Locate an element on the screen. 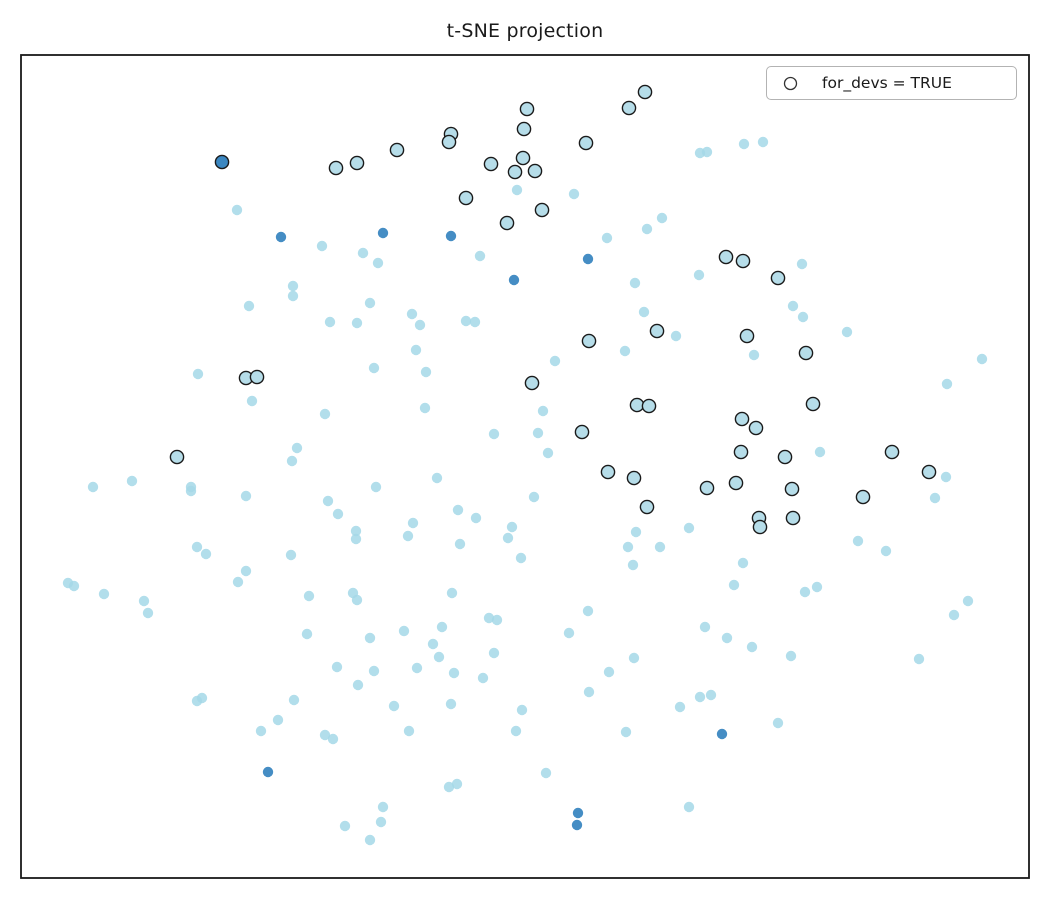 The height and width of the screenshot is (900, 1050). legend-open-circle-icon is located at coordinates (790, 83).